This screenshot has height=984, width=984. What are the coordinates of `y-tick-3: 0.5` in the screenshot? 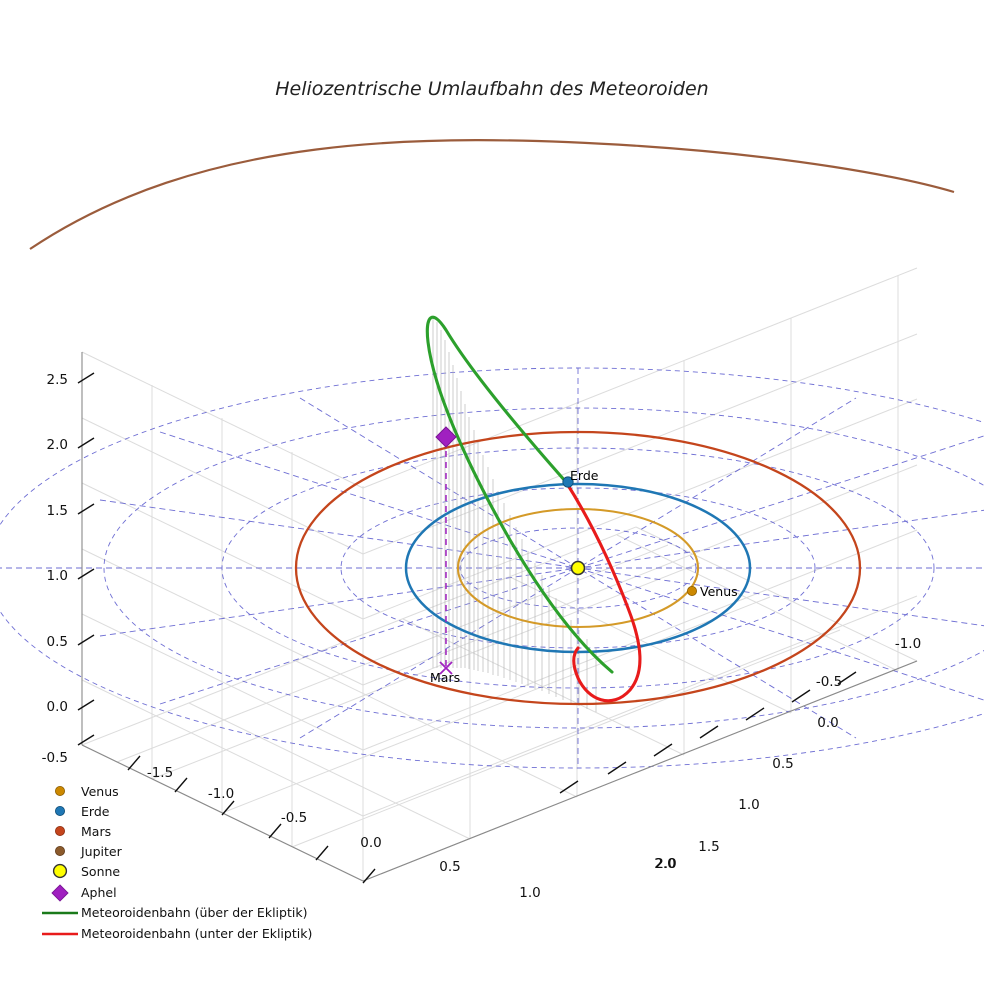 It's located at (782, 764).